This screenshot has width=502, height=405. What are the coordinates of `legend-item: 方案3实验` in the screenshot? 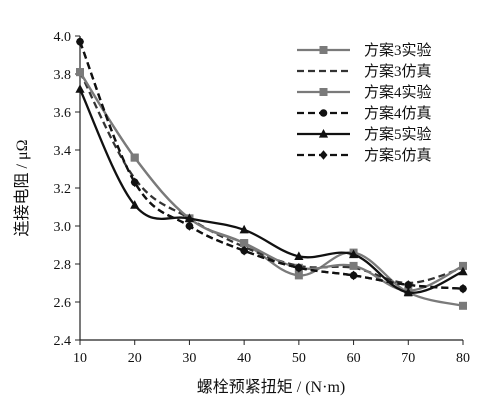 It's located at (364, 50).